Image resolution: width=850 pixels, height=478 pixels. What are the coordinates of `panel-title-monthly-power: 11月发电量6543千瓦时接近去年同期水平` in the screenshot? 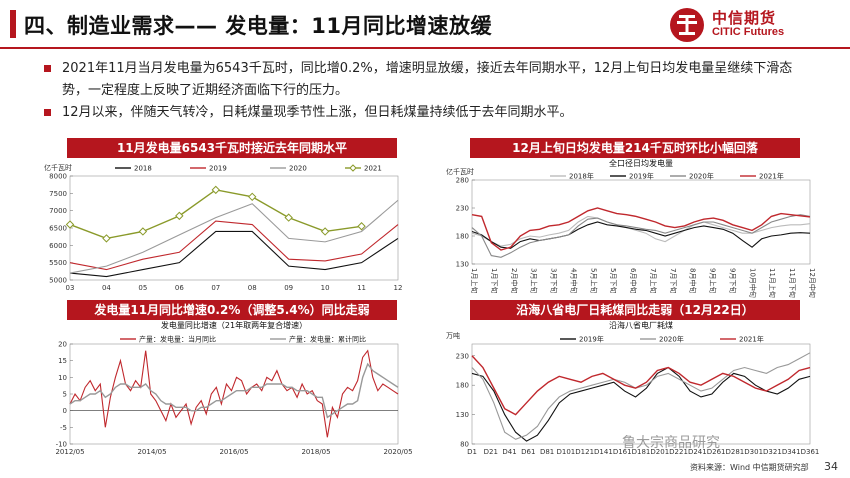 It's located at (232, 148).